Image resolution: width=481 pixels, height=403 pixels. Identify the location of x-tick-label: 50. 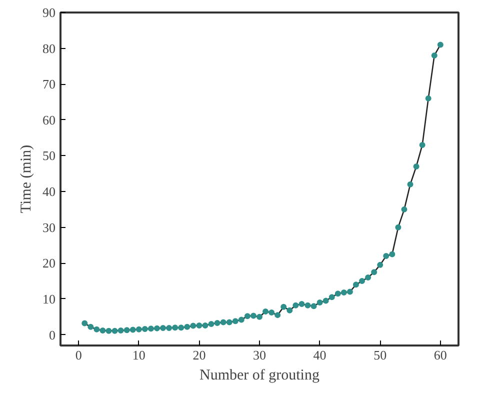
(380, 355).